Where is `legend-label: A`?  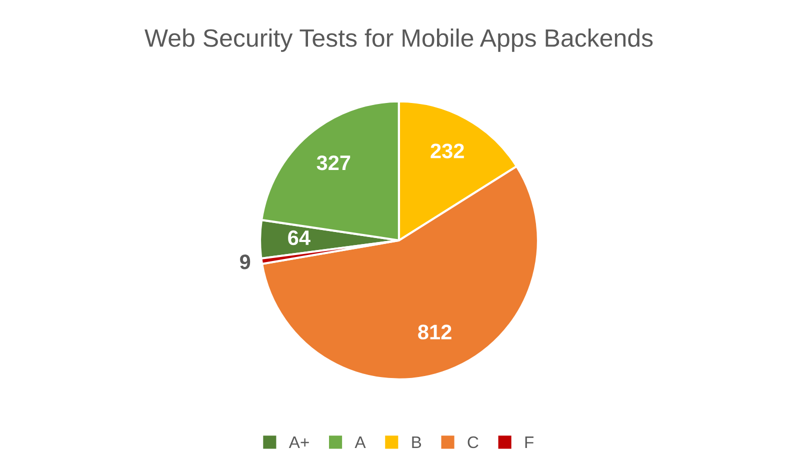 legend-label: A is located at coordinates (360, 442).